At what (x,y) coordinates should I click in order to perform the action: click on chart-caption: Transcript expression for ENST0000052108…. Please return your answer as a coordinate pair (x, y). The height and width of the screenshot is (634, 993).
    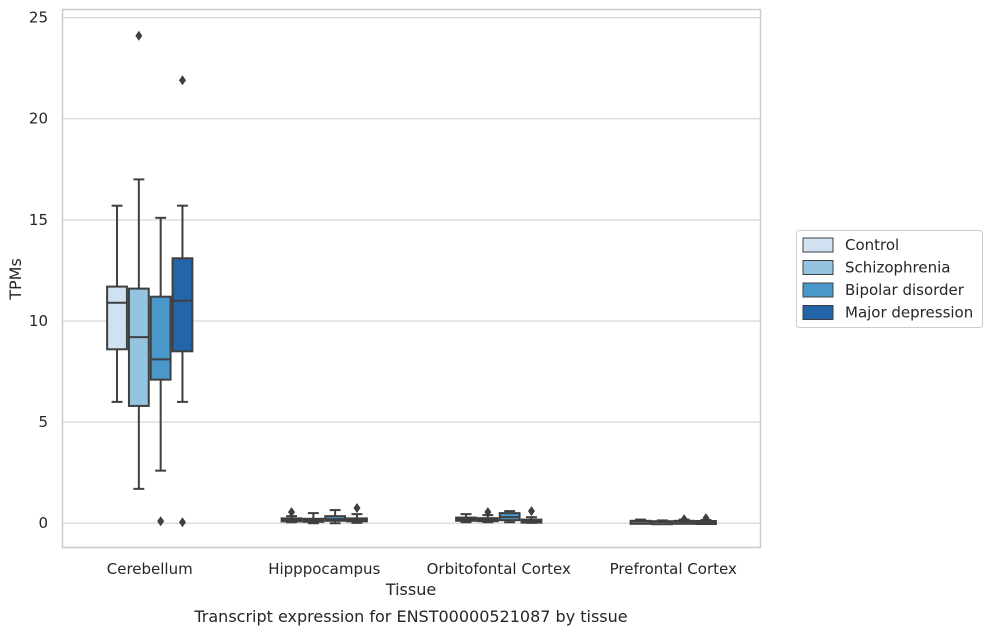
    Looking at the image, I should click on (410, 616).